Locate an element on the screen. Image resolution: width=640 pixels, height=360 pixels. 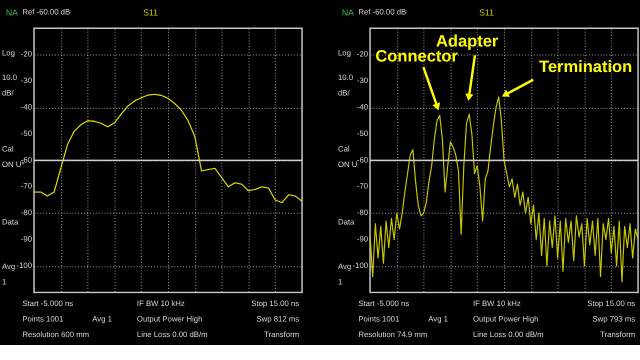
text: Resolution 74.9 mm is located at coordinates (393, 335).